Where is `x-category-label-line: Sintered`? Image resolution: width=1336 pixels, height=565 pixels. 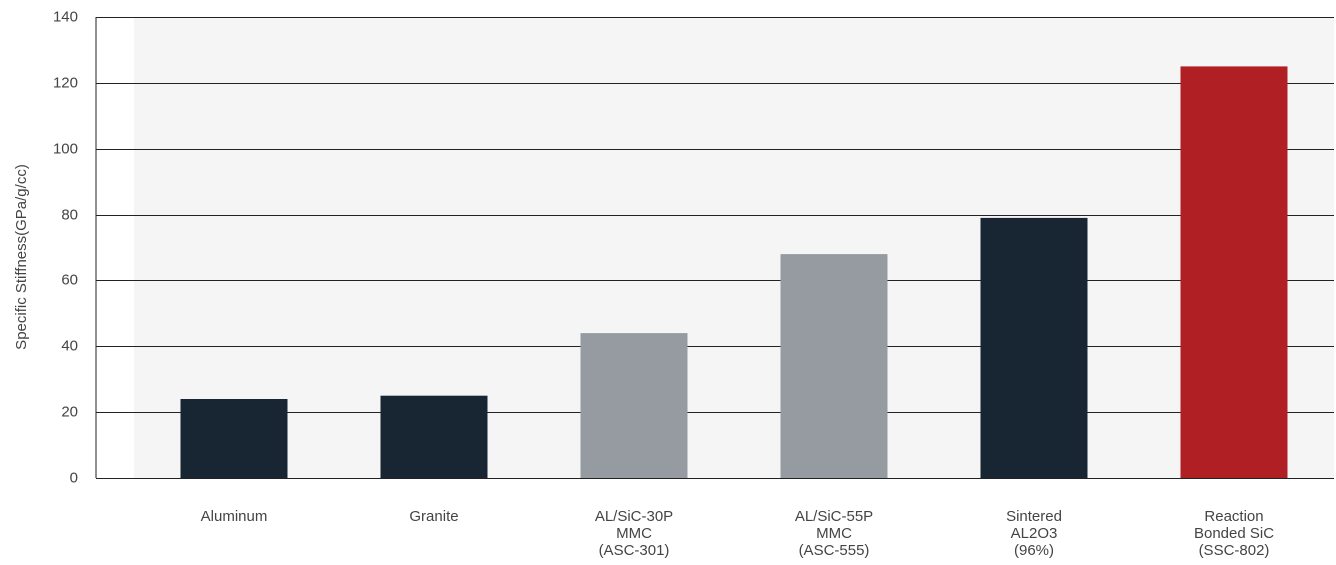 x-category-label-line: Sintered is located at coordinates (1034, 516).